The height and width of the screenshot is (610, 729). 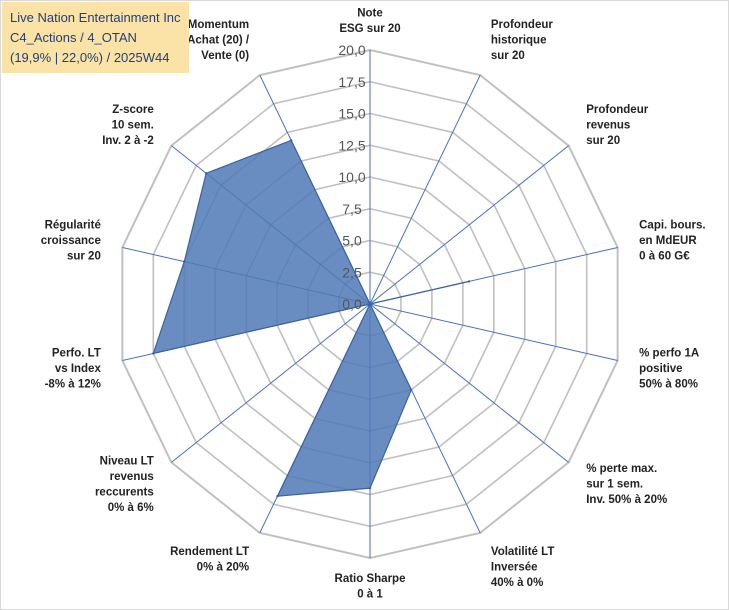 I want to click on axis-label-line: Inv. 2 à -2, so click(x=128, y=141).